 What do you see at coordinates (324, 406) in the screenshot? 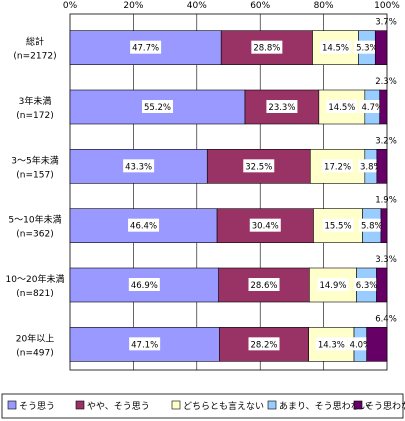
I see `legend-label: あまり、そう思わない` at bounding box center [324, 406].